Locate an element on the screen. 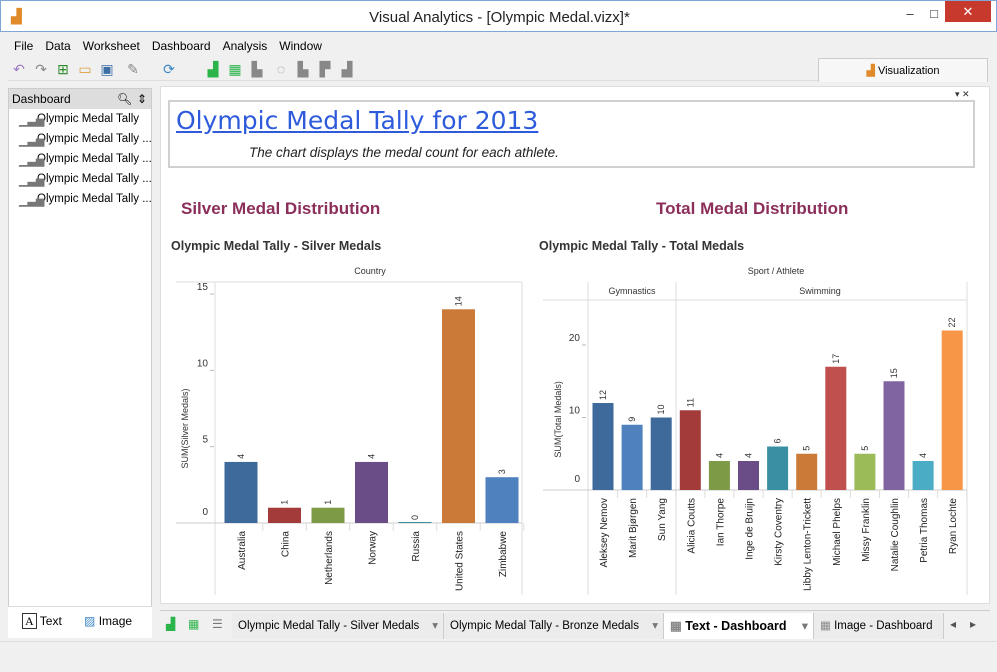 The image size is (997, 672). group-icon: ▟ is located at coordinates (347, 69).